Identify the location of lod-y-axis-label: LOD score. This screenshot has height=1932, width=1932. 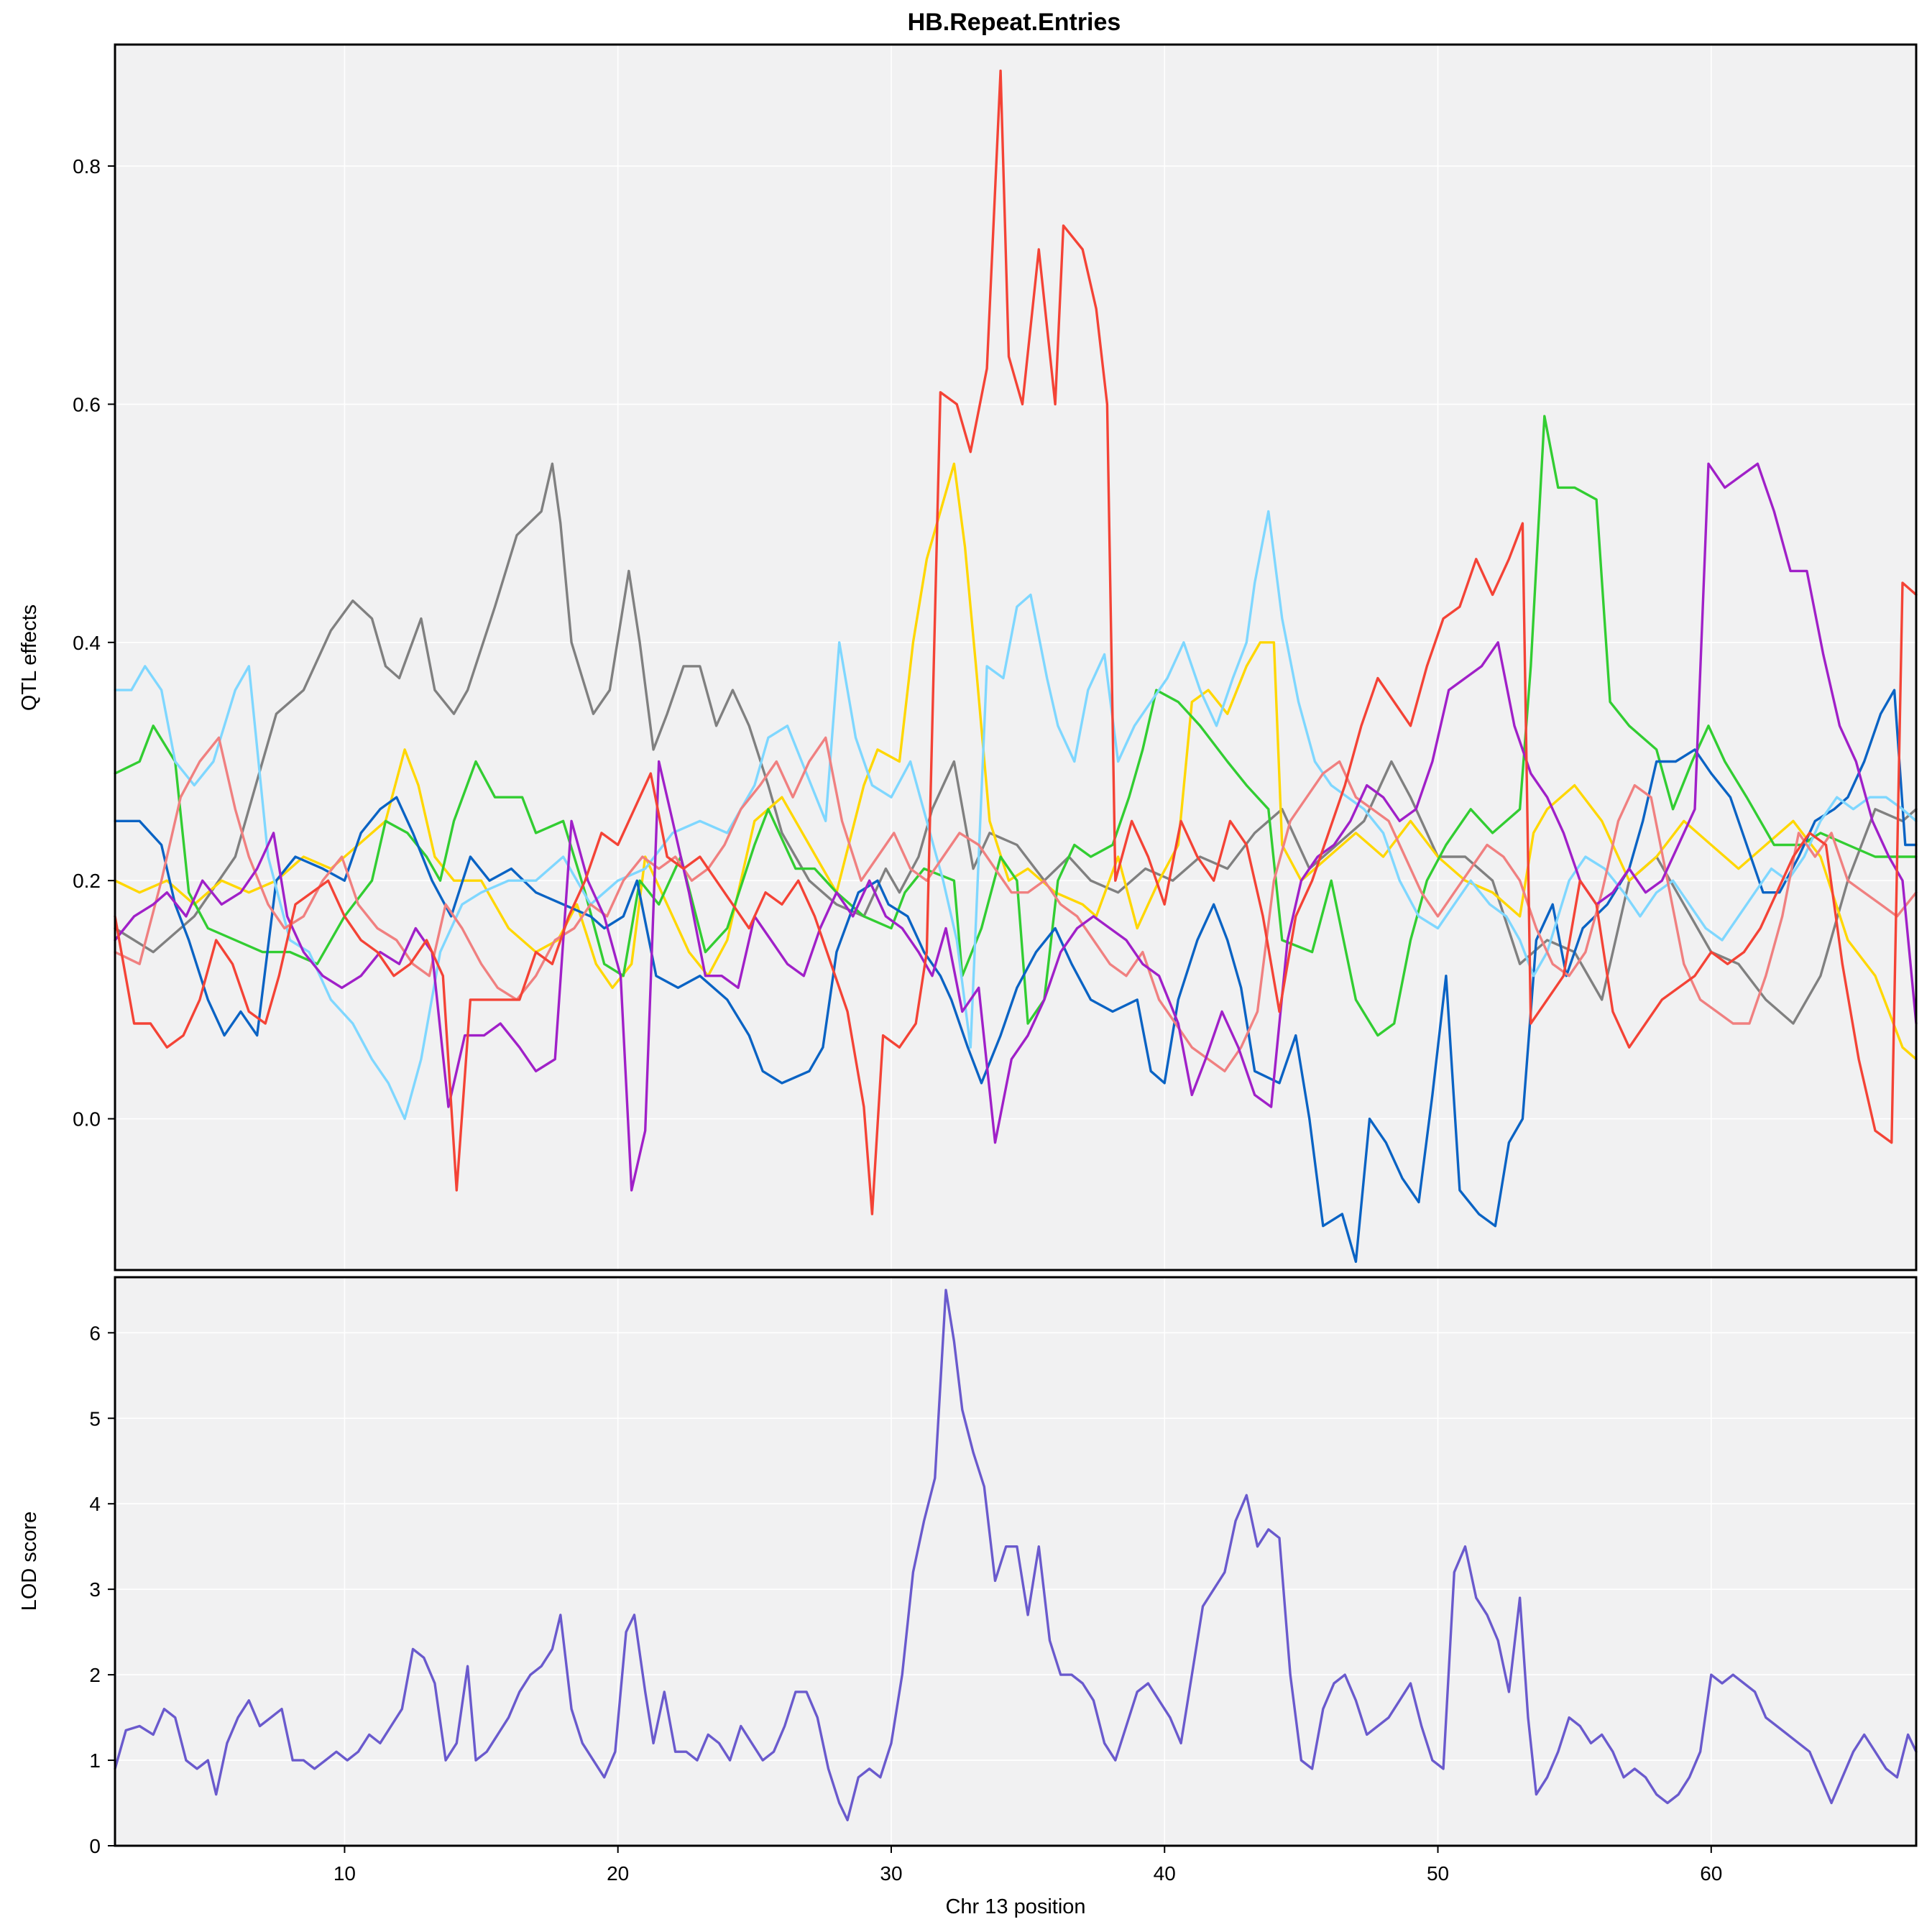
(29, 1561).